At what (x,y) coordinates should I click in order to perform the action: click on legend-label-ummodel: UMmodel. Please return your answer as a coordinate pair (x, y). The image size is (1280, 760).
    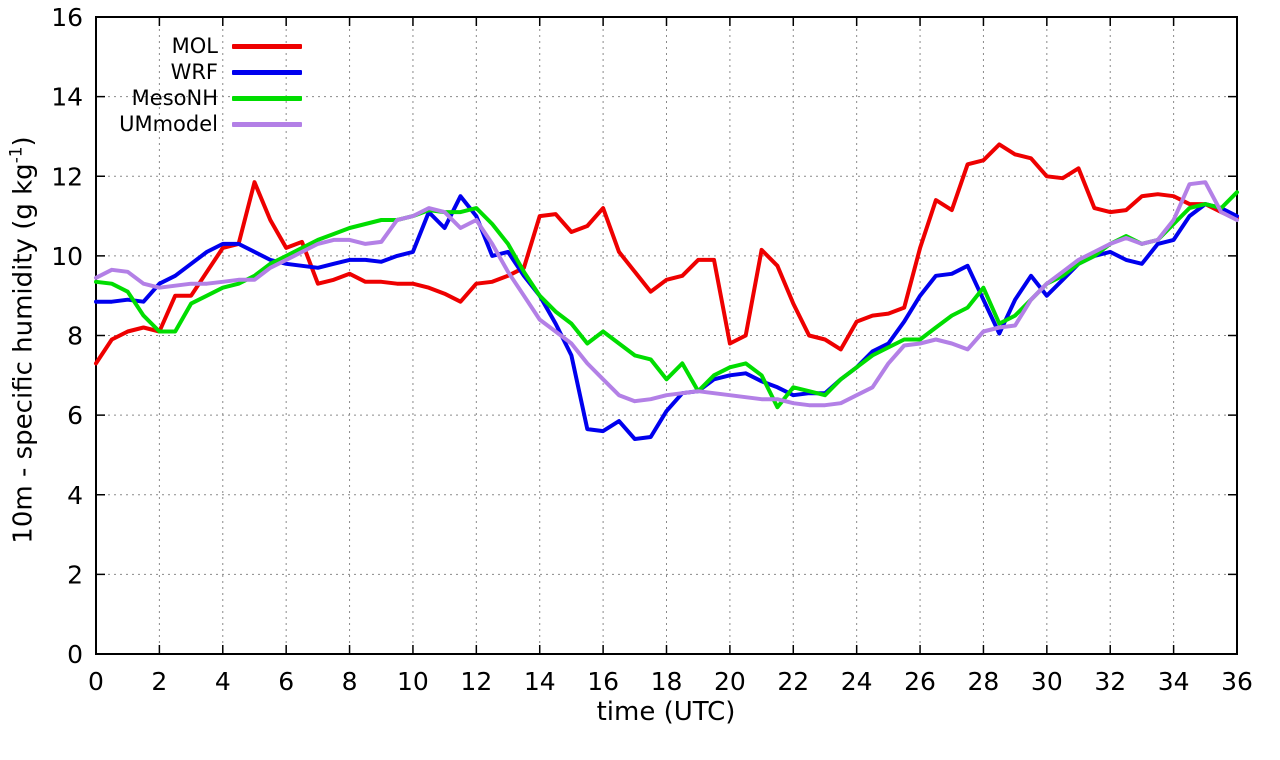
    Looking at the image, I should click on (168, 124).